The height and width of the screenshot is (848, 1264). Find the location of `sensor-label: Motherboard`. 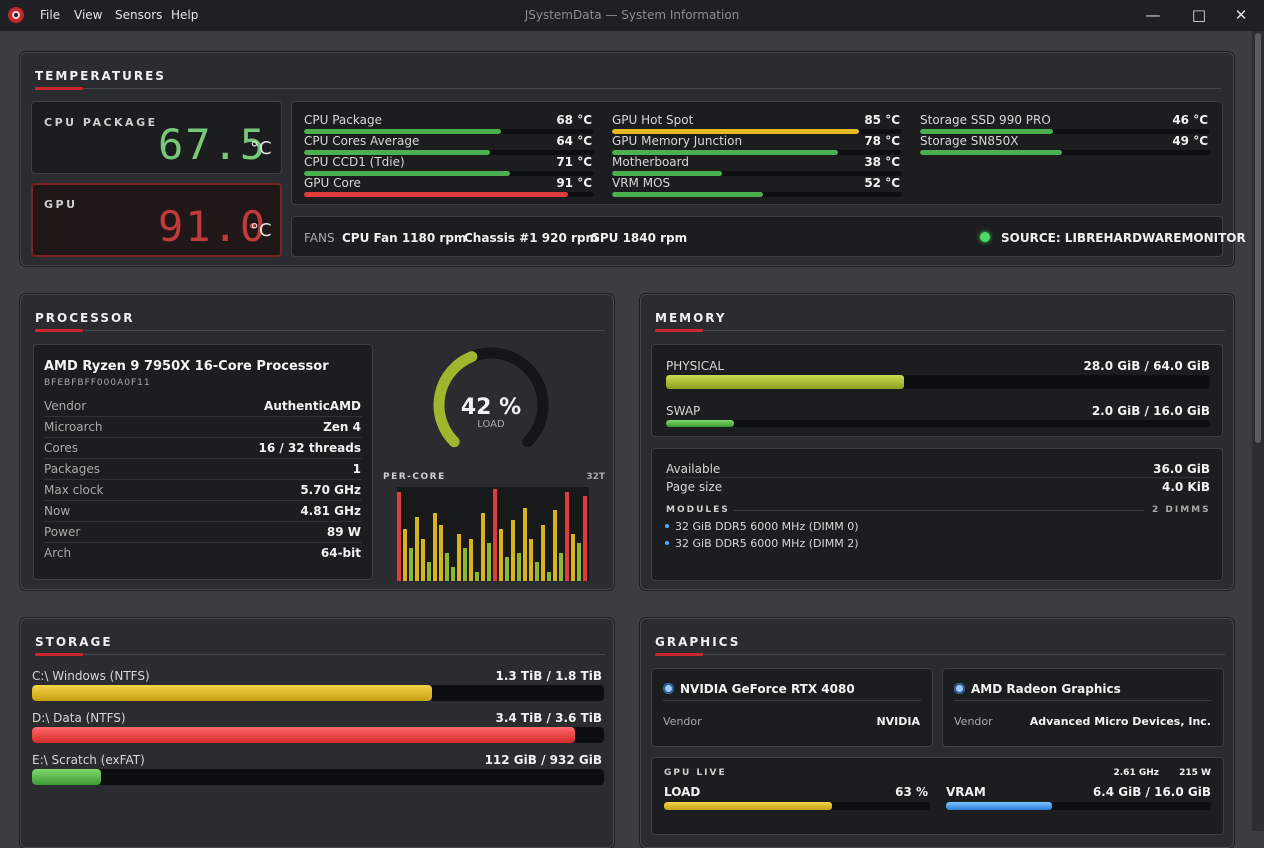

sensor-label: Motherboard is located at coordinates (650, 162).